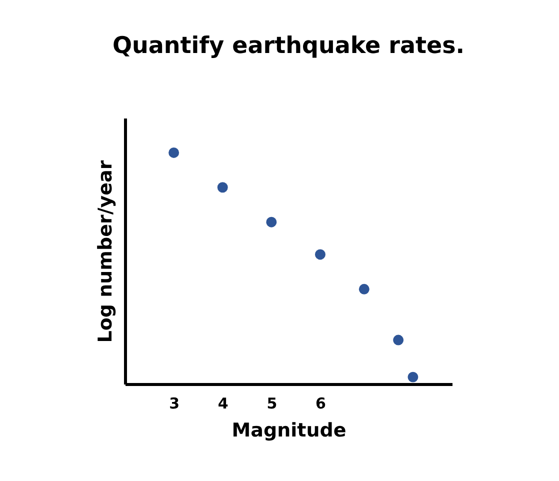  I want to click on chart-title: Quantify earthquake rates., so click(288, 46).